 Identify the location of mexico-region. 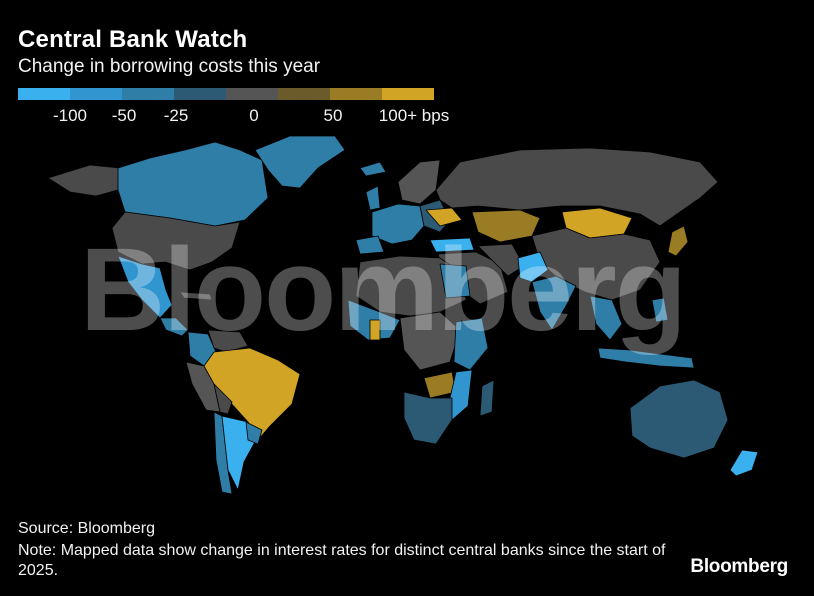
(145, 287).